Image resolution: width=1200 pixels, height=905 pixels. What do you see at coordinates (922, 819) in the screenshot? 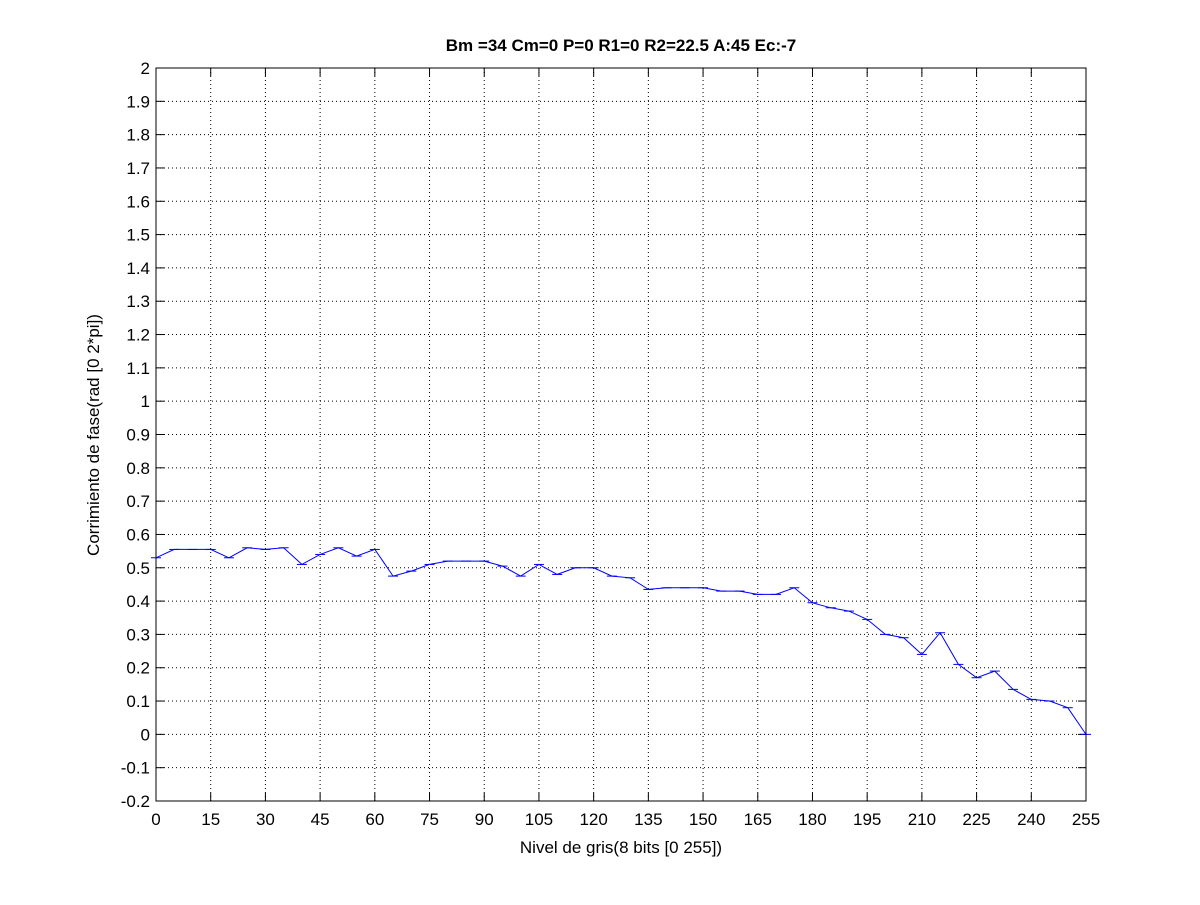
I see `x-tick-label: 210` at bounding box center [922, 819].